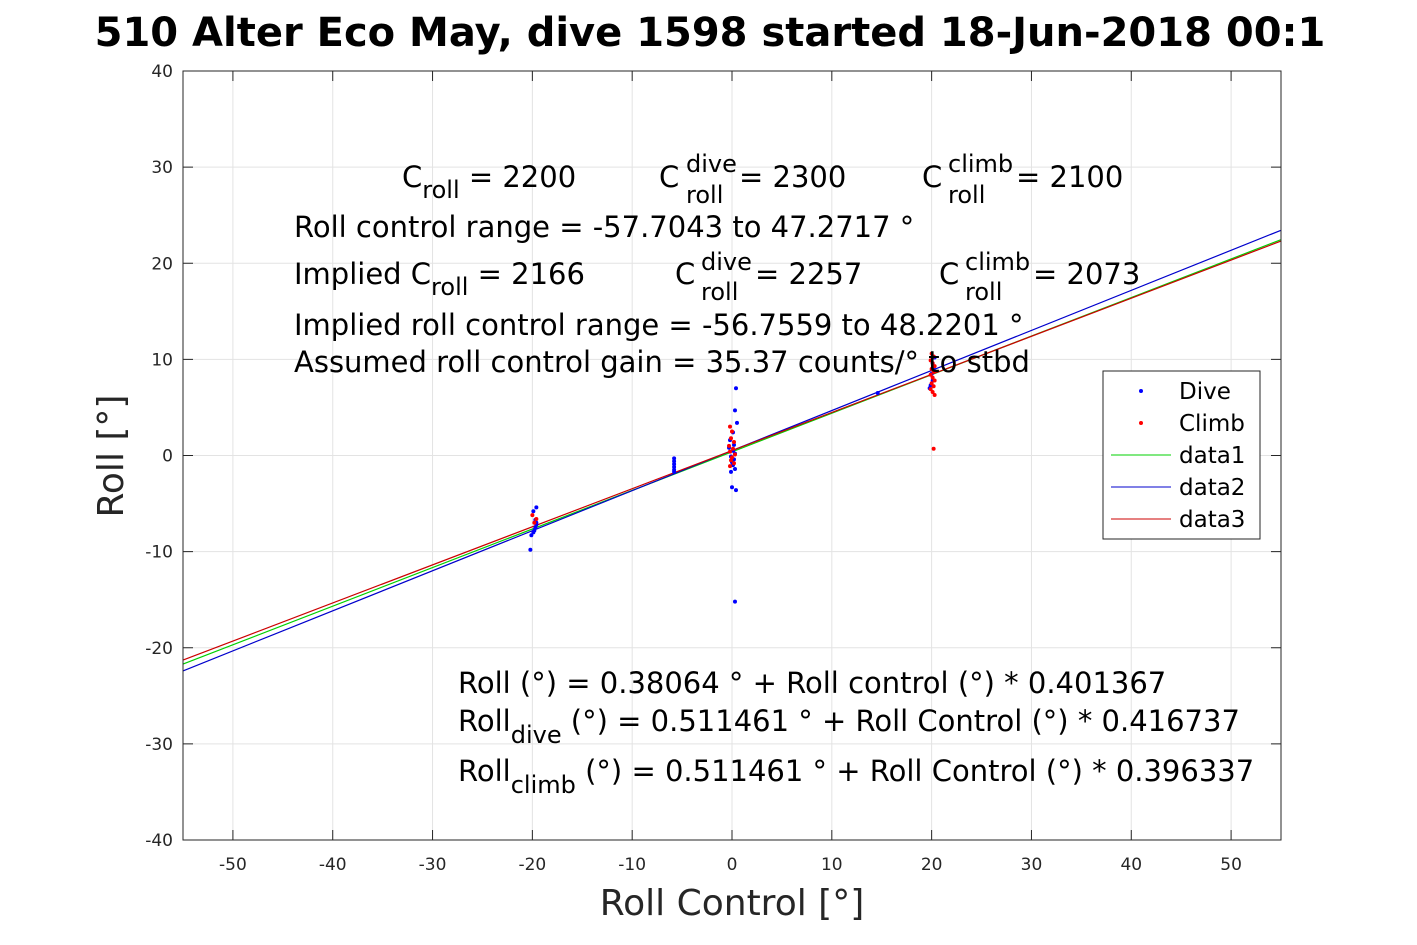  What do you see at coordinates (732, 477) in the screenshot?
I see `data-points` at bounding box center [732, 477].